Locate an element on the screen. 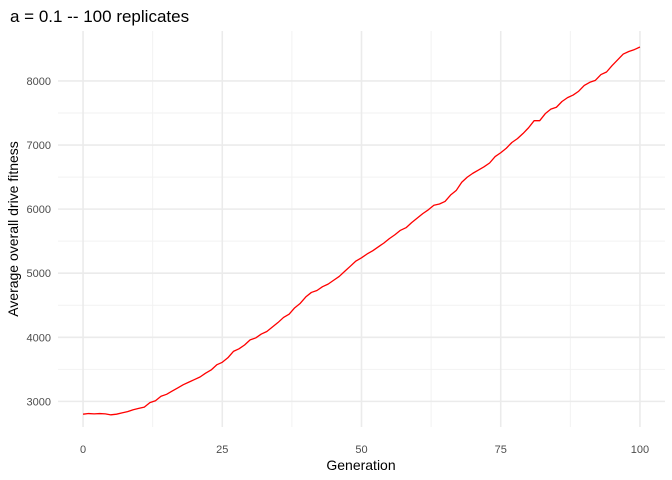 The height and width of the screenshot is (480, 672). y-tick-label: 4000 is located at coordinates (39, 338).